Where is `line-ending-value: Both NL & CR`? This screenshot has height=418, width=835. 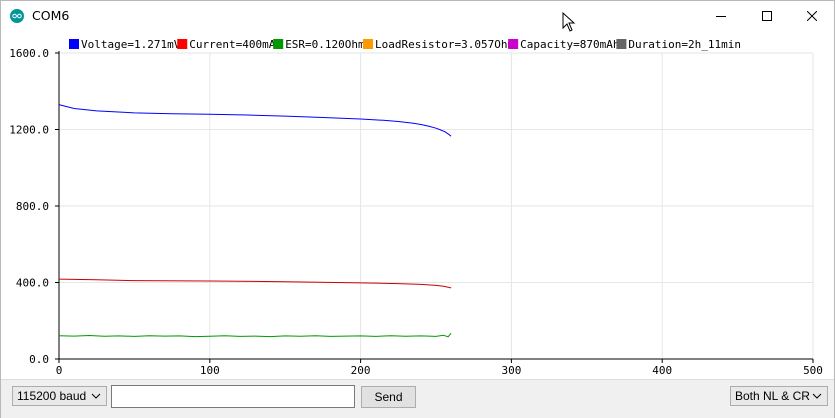 line-ending-value: Both NL & CR is located at coordinates (772, 396).